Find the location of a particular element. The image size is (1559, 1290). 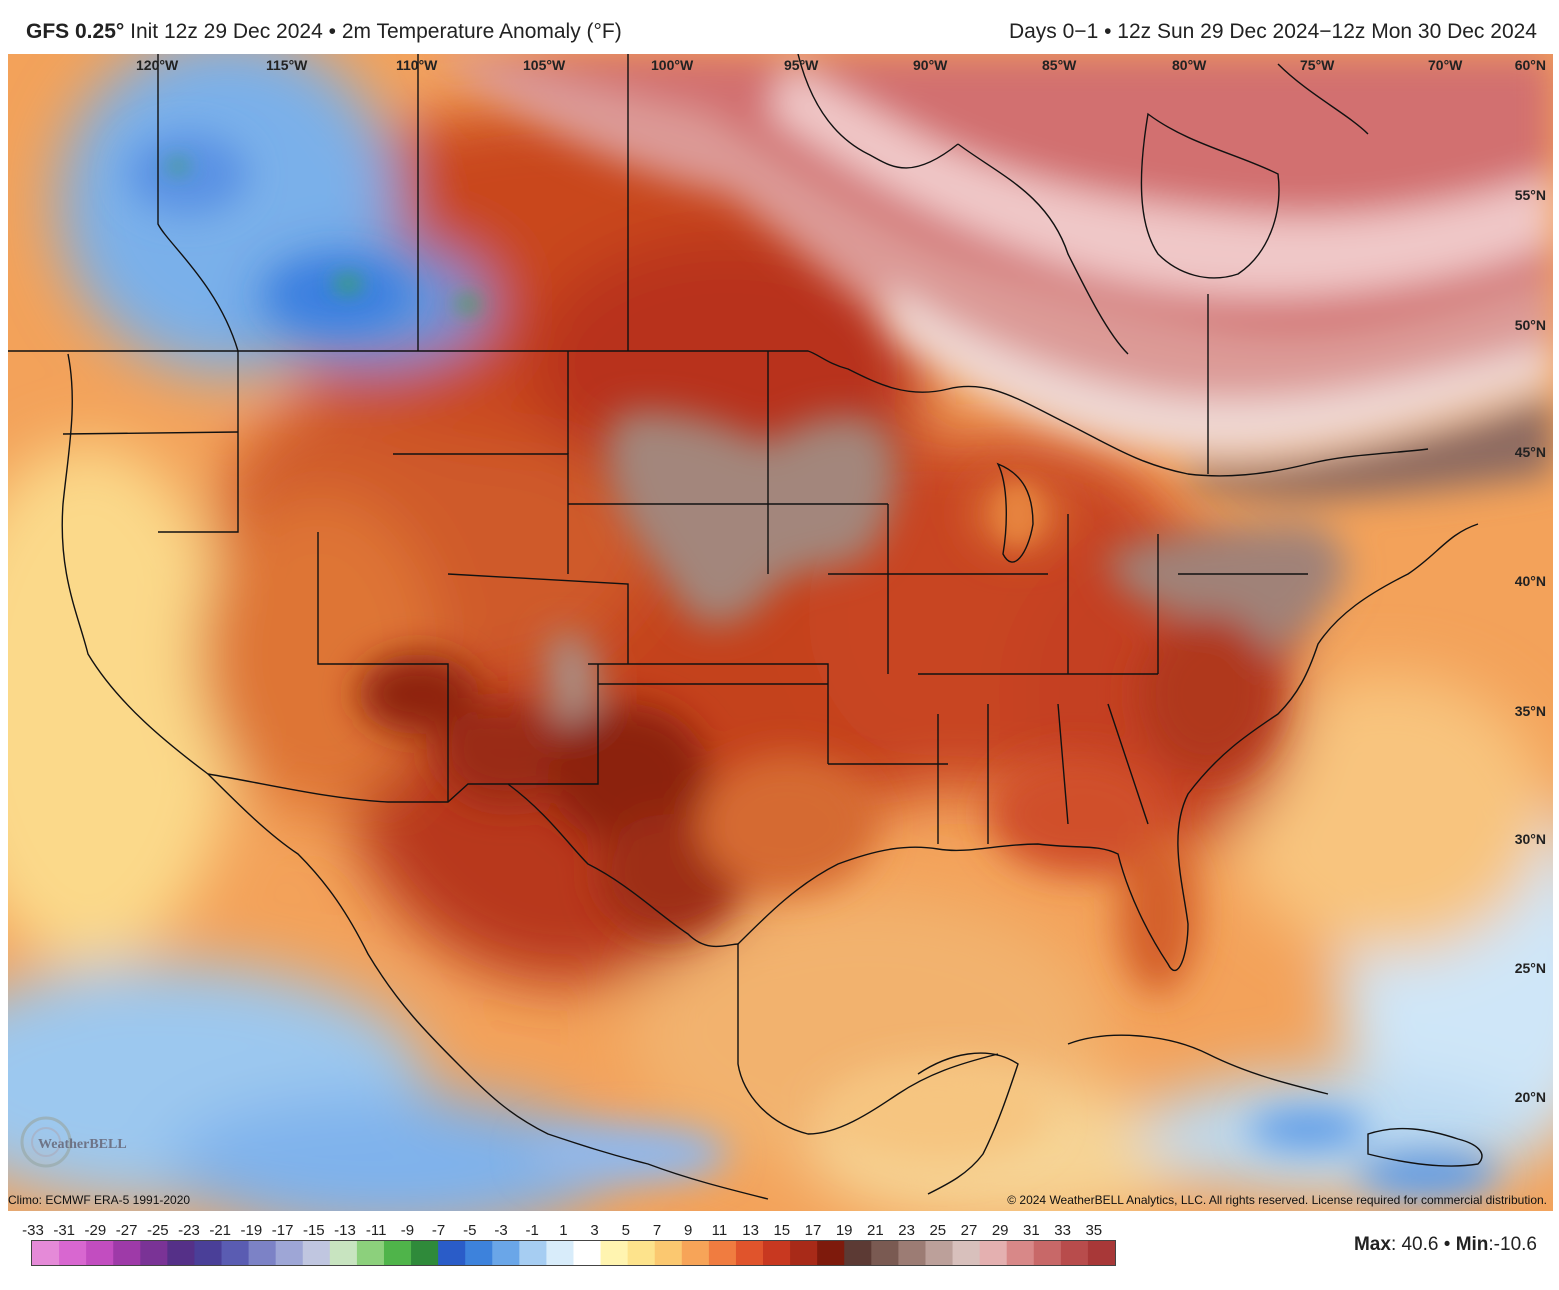

lon-label: 100°W is located at coordinates (672, 65).